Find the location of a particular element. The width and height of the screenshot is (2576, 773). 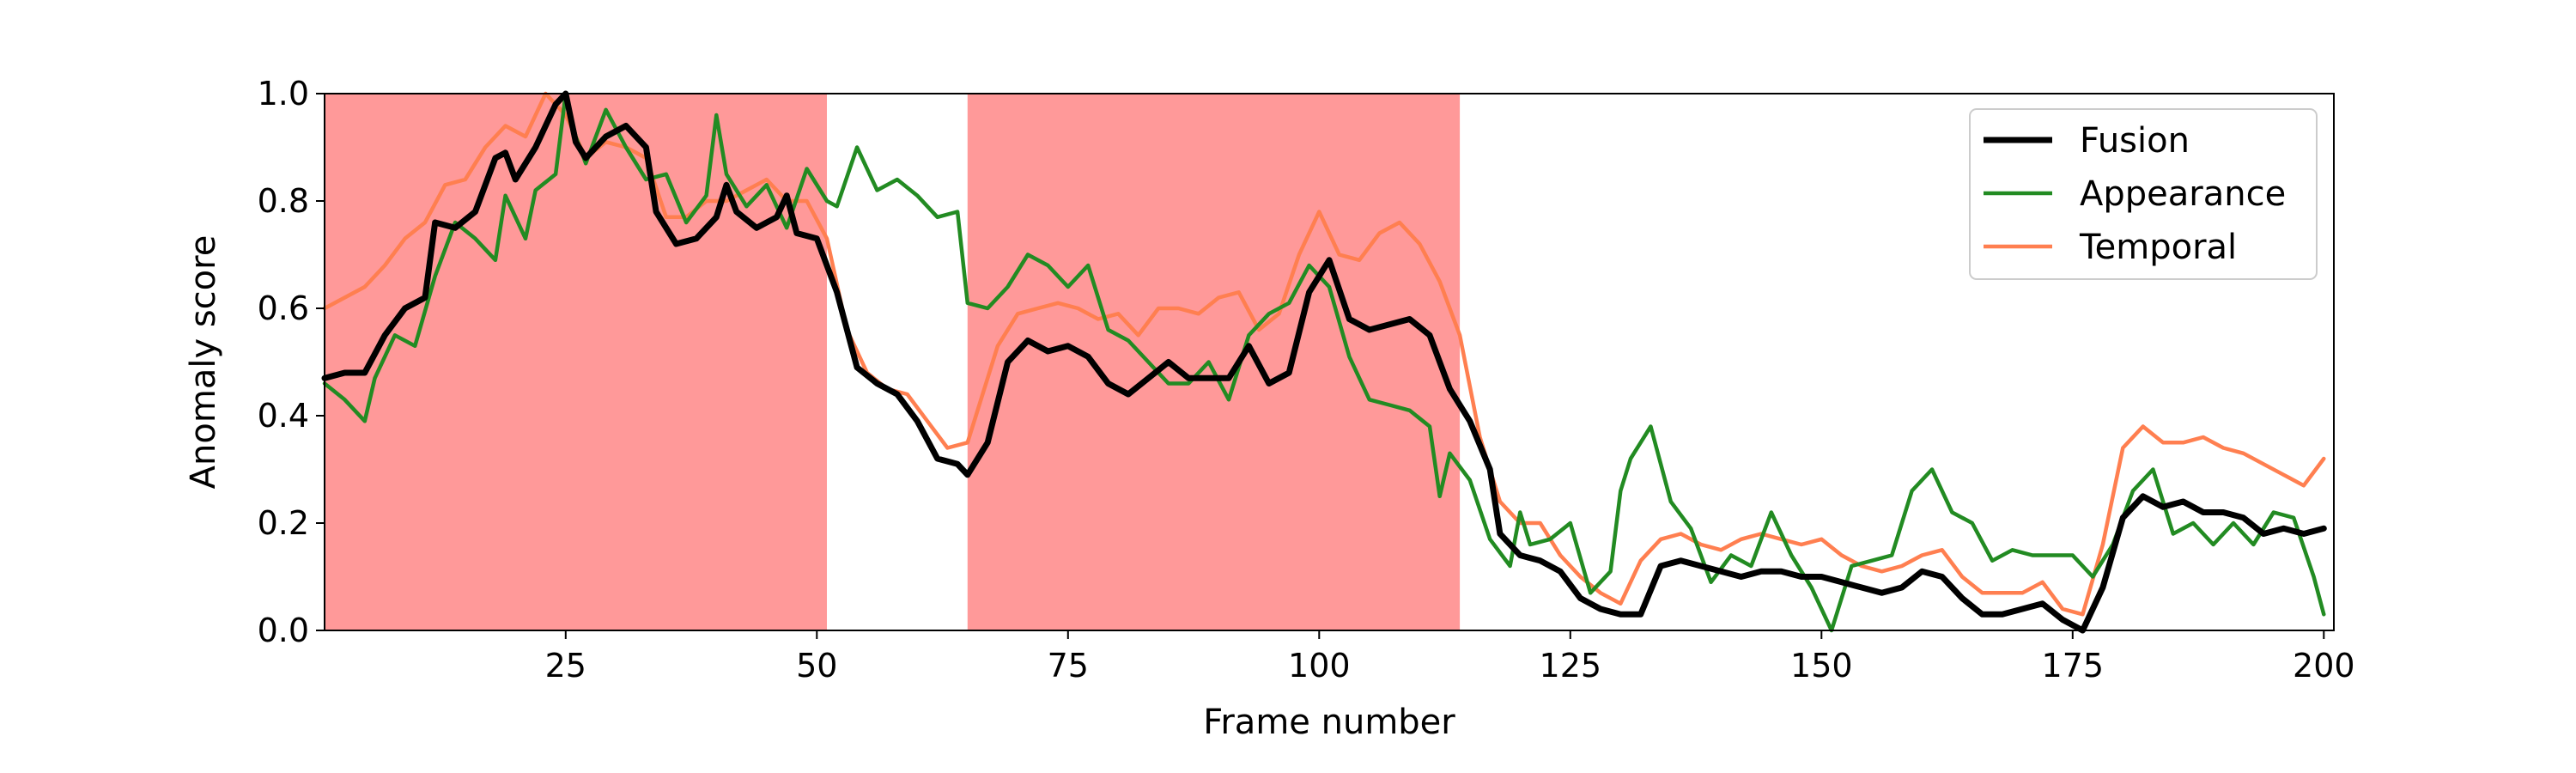

y-tick-label: 0.4 is located at coordinates (283, 416).